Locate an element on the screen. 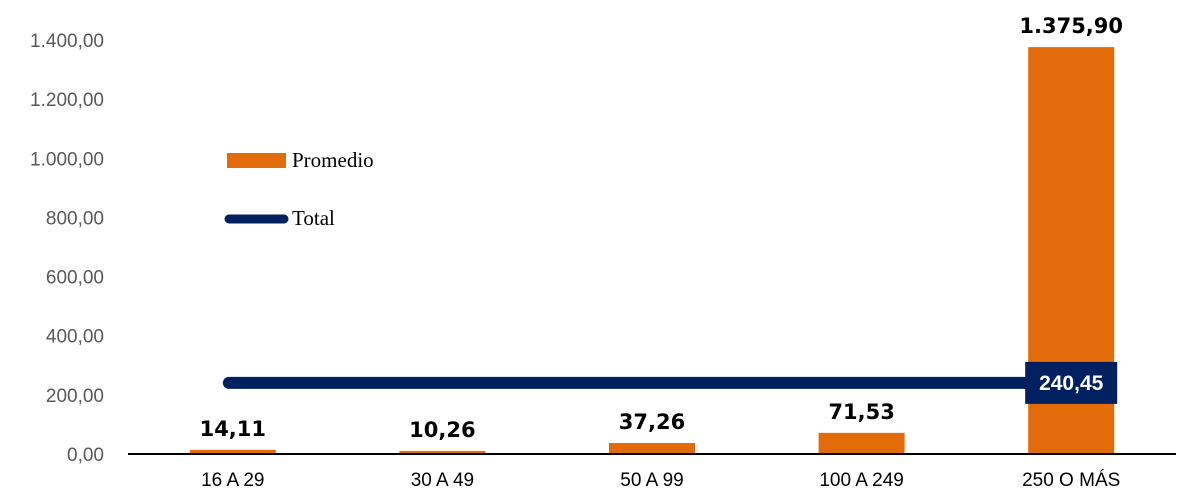 Image resolution: width=1186 pixels, height=495 pixels. legend: Promedio Total is located at coordinates (299, 189).